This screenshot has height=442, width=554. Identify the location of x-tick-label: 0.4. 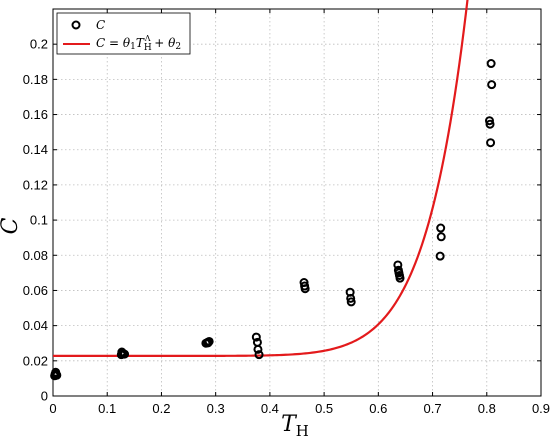
(270, 408).